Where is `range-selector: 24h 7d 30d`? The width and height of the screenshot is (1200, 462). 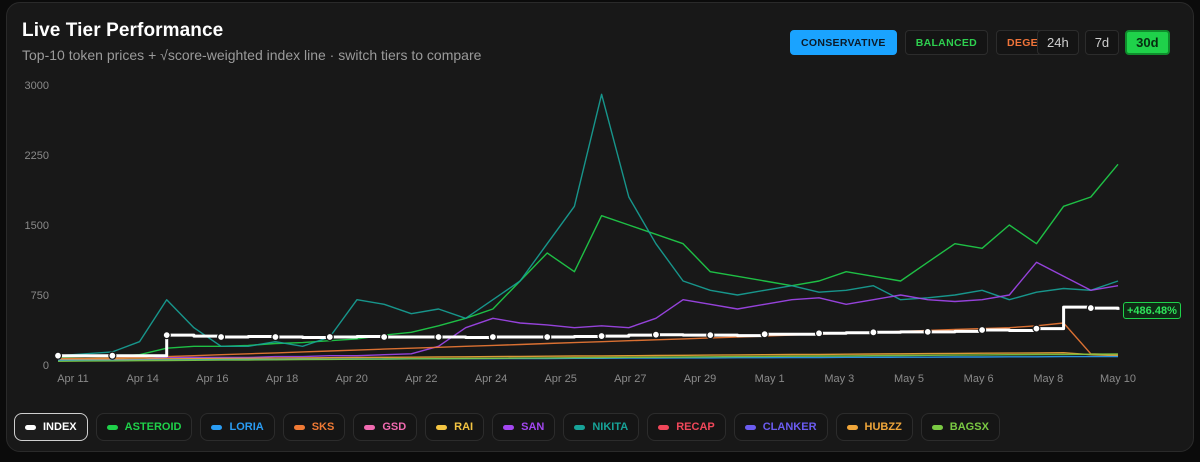 range-selector: 24h 7d 30d is located at coordinates (1103, 42).